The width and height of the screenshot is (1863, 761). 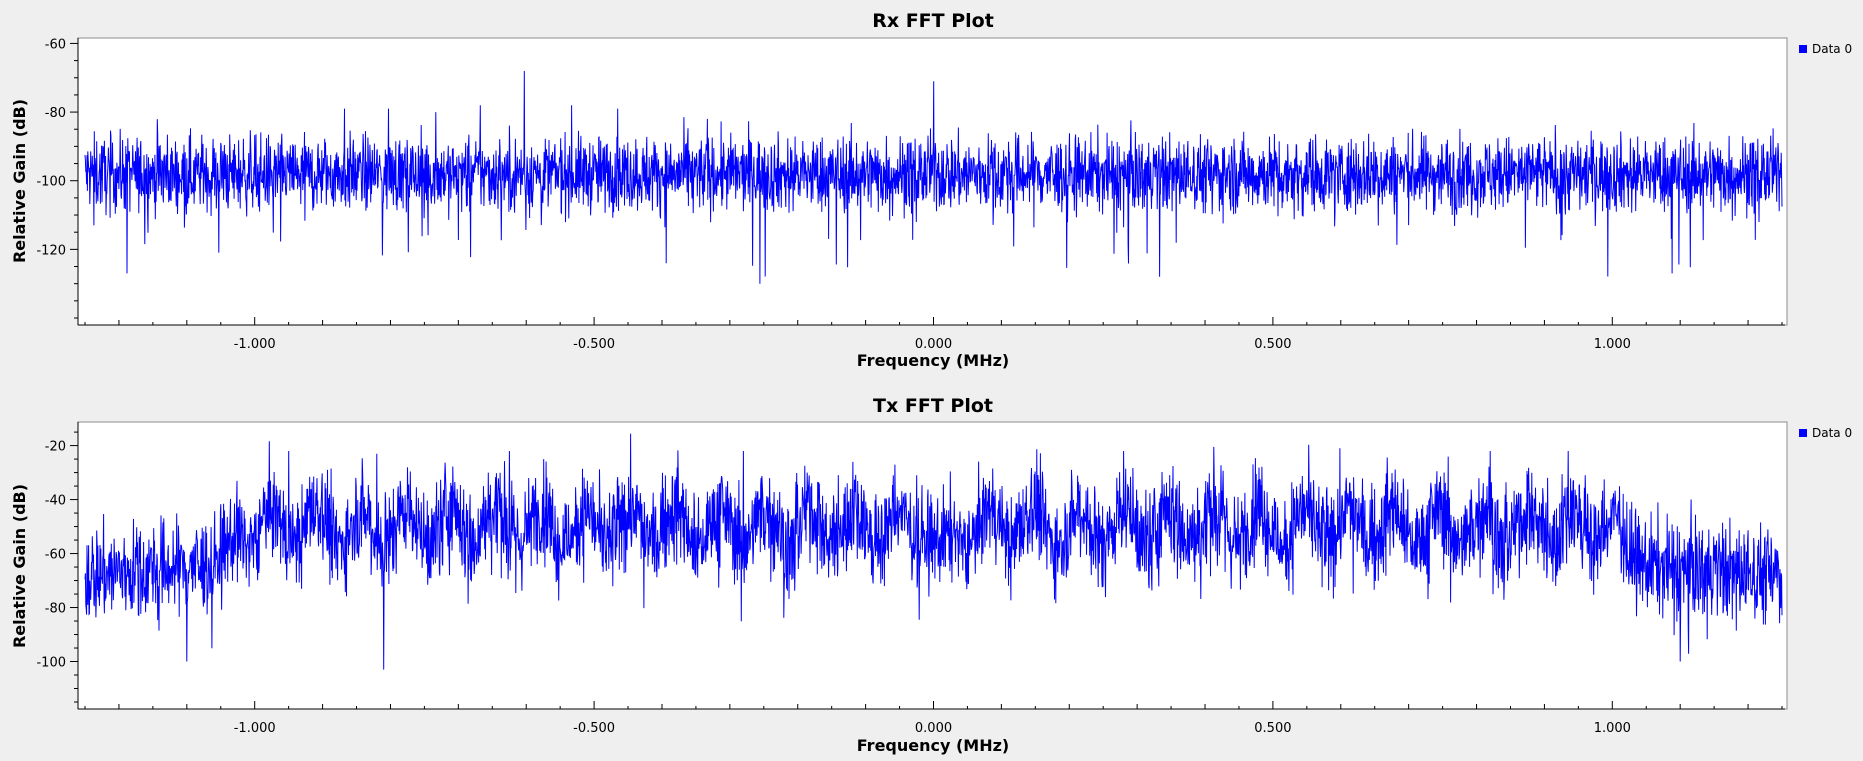 I want to click on tx-x-axis: -1.000 -0.500 0.000 0.500 1.000, so click(x=931, y=718).